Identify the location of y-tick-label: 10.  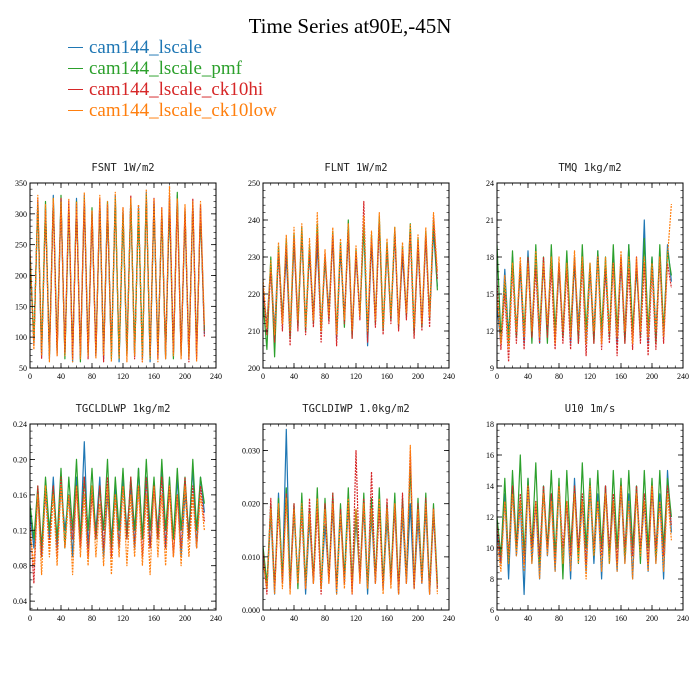
(490, 548).